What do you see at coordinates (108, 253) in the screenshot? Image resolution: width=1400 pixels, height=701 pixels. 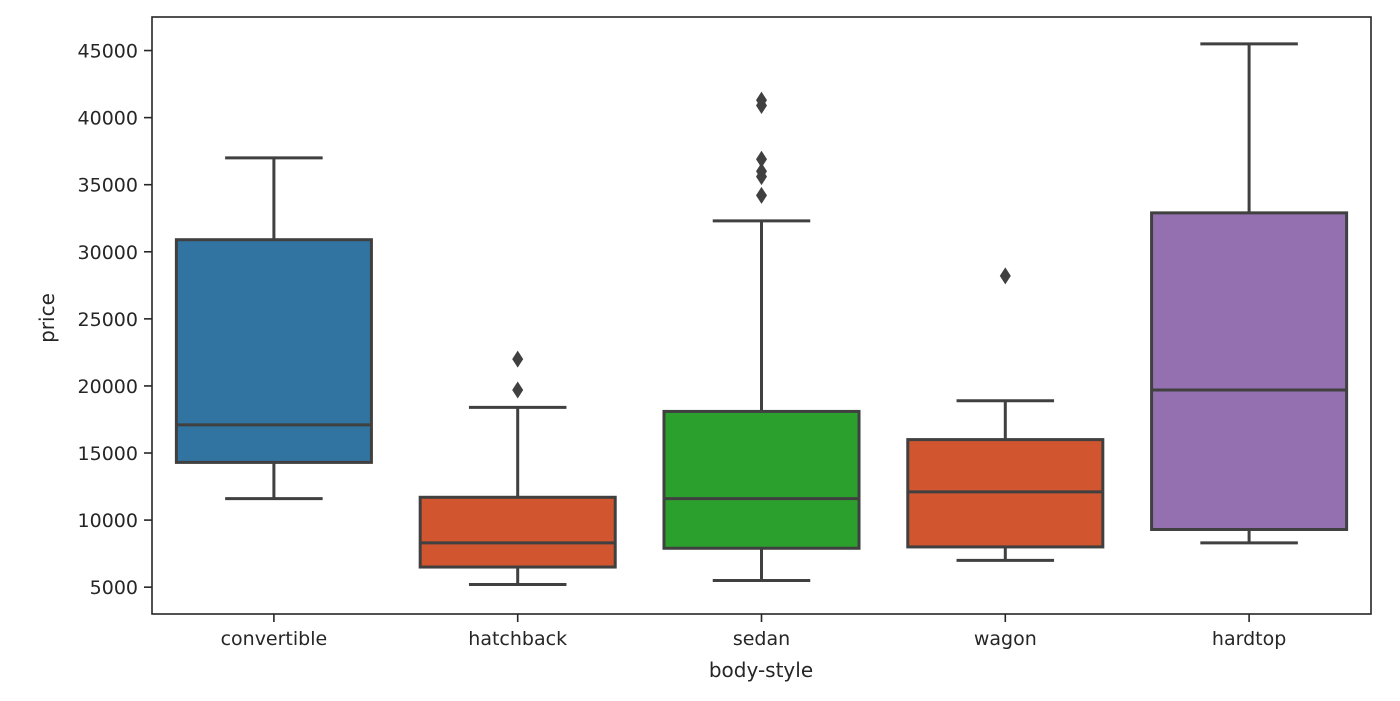 I see `y-tick-label: 30000` at bounding box center [108, 253].